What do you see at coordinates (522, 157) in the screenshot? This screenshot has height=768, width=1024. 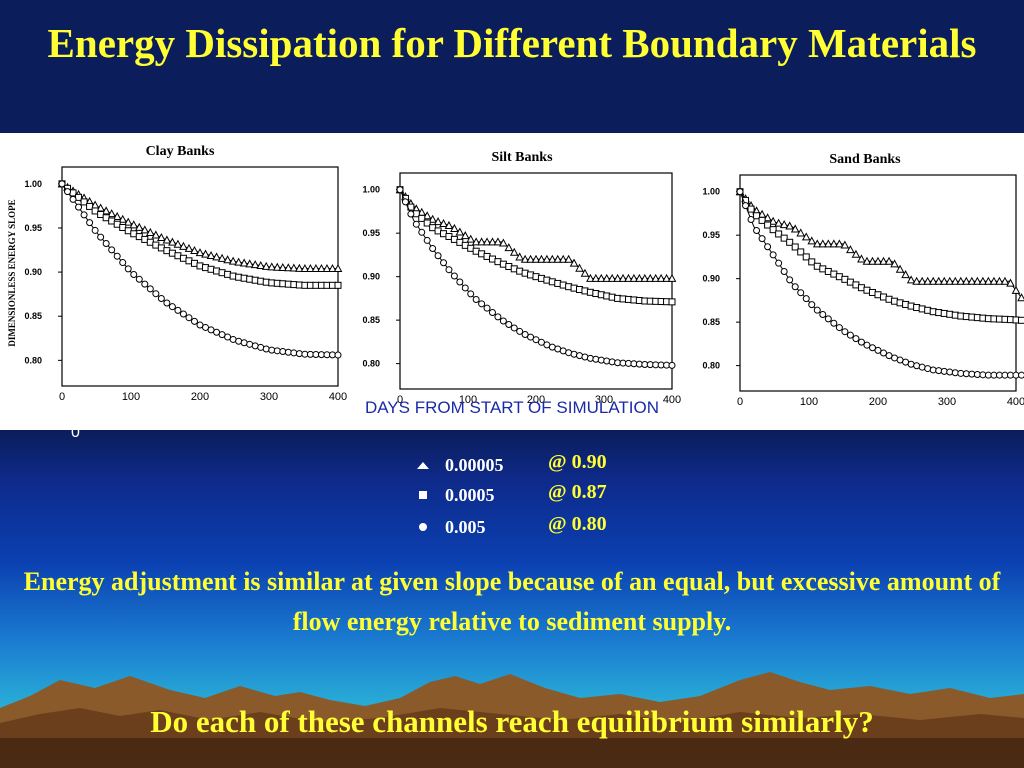 I see `panel-title: Silt Banks` at bounding box center [522, 157].